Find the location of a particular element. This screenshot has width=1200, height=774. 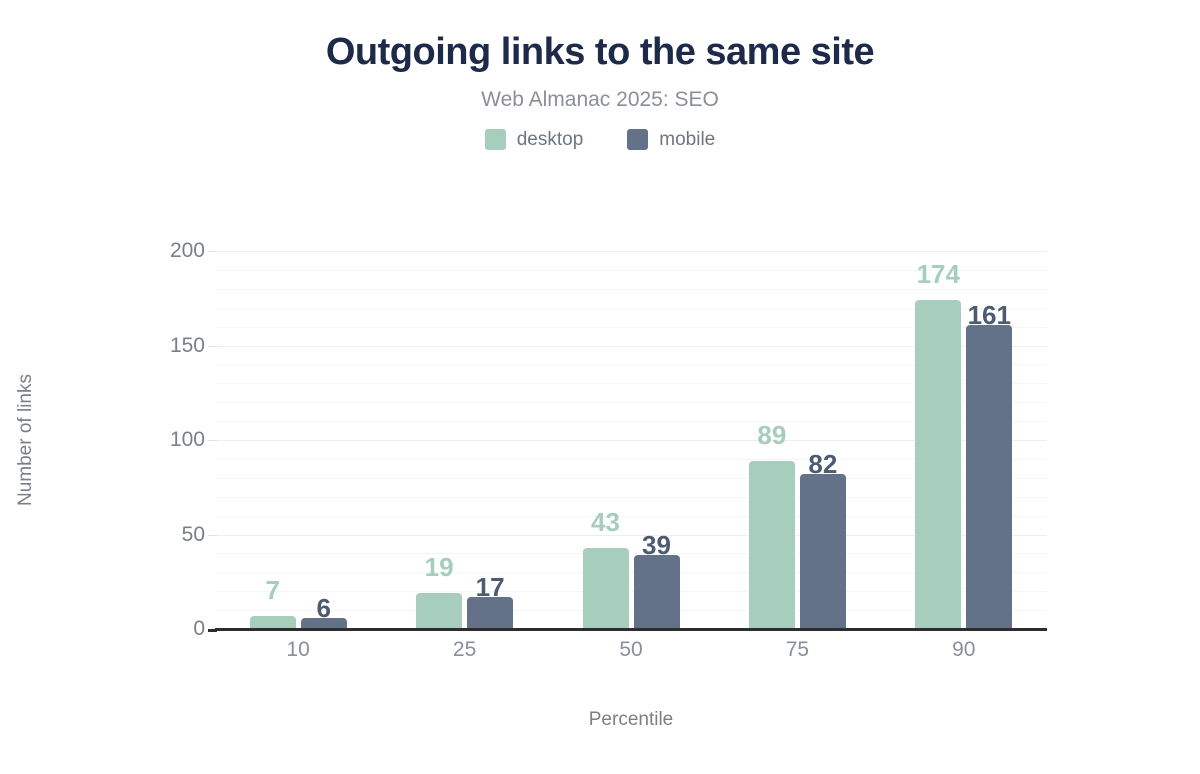

y-tick-label: 0 is located at coordinates (199, 628).